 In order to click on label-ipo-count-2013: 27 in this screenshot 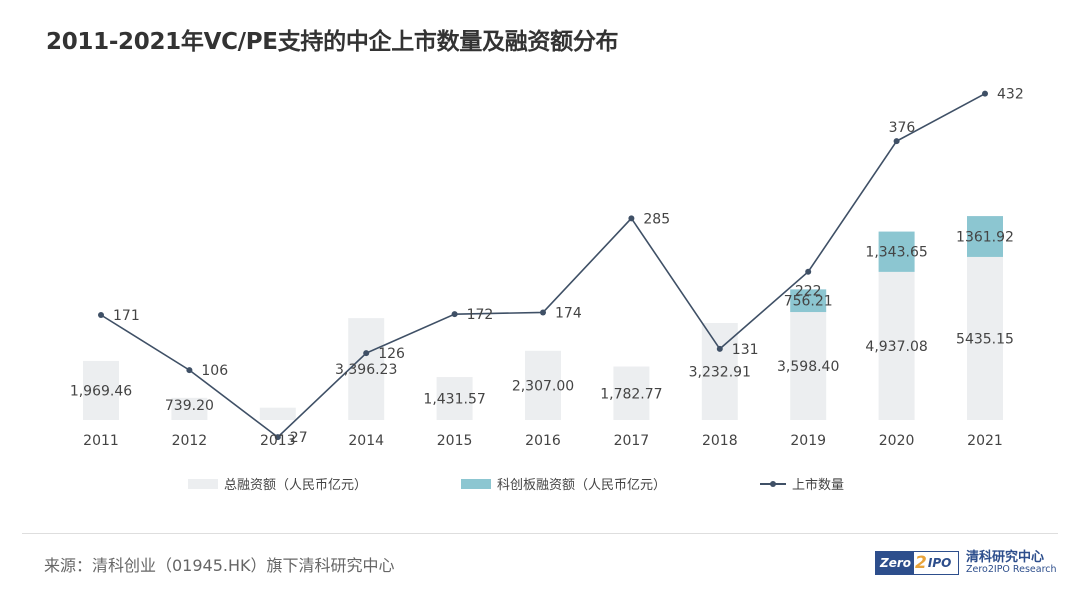, I will do `click(299, 438)`.